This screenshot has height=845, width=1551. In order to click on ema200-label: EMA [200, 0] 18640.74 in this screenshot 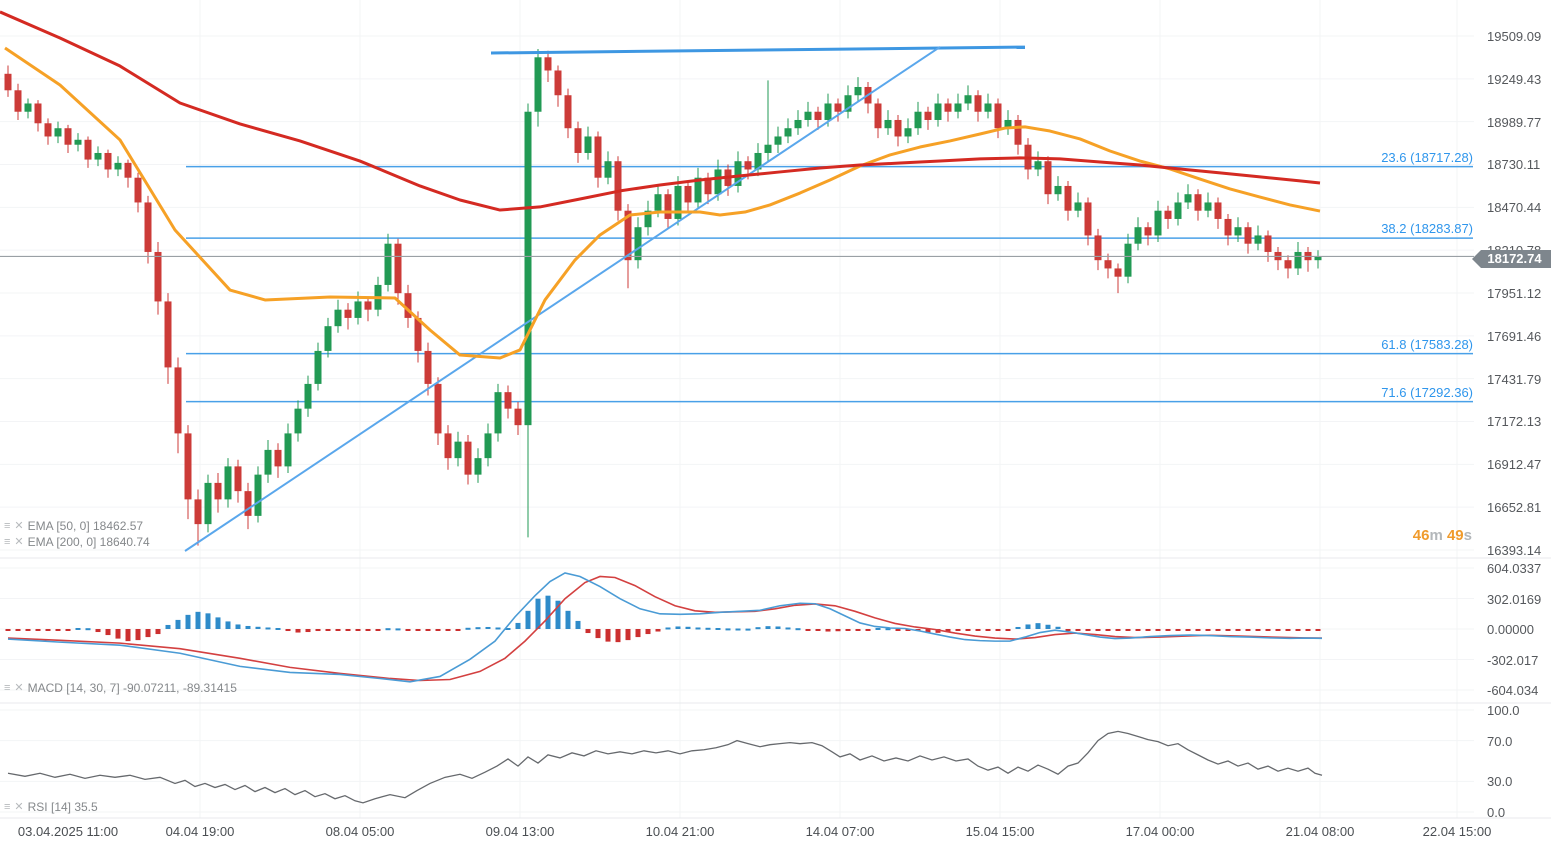, I will do `click(88, 542)`.